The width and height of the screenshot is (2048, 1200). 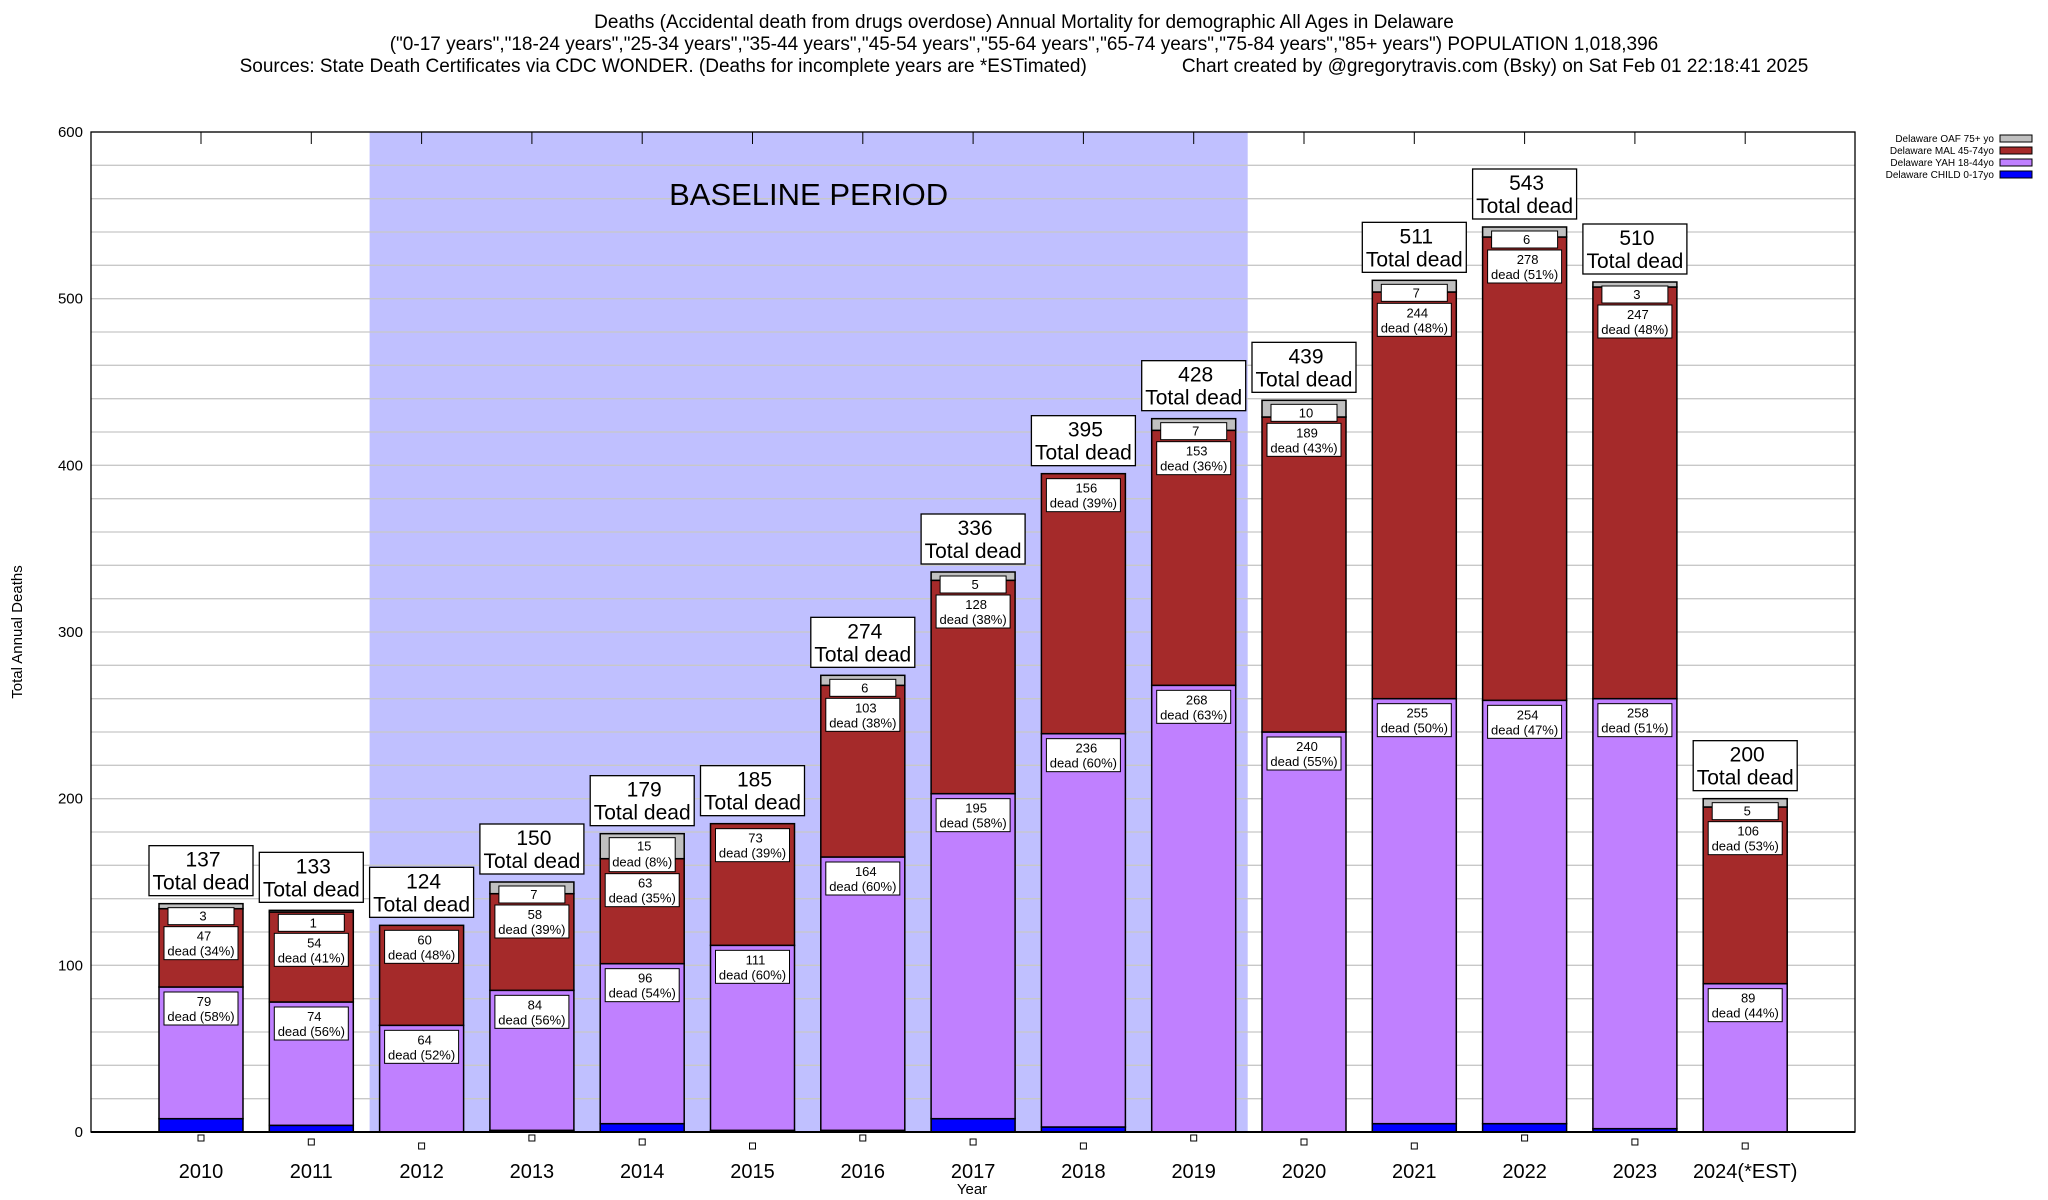 I want to click on segment-label-percent: dead (58%), so click(x=972, y=823).